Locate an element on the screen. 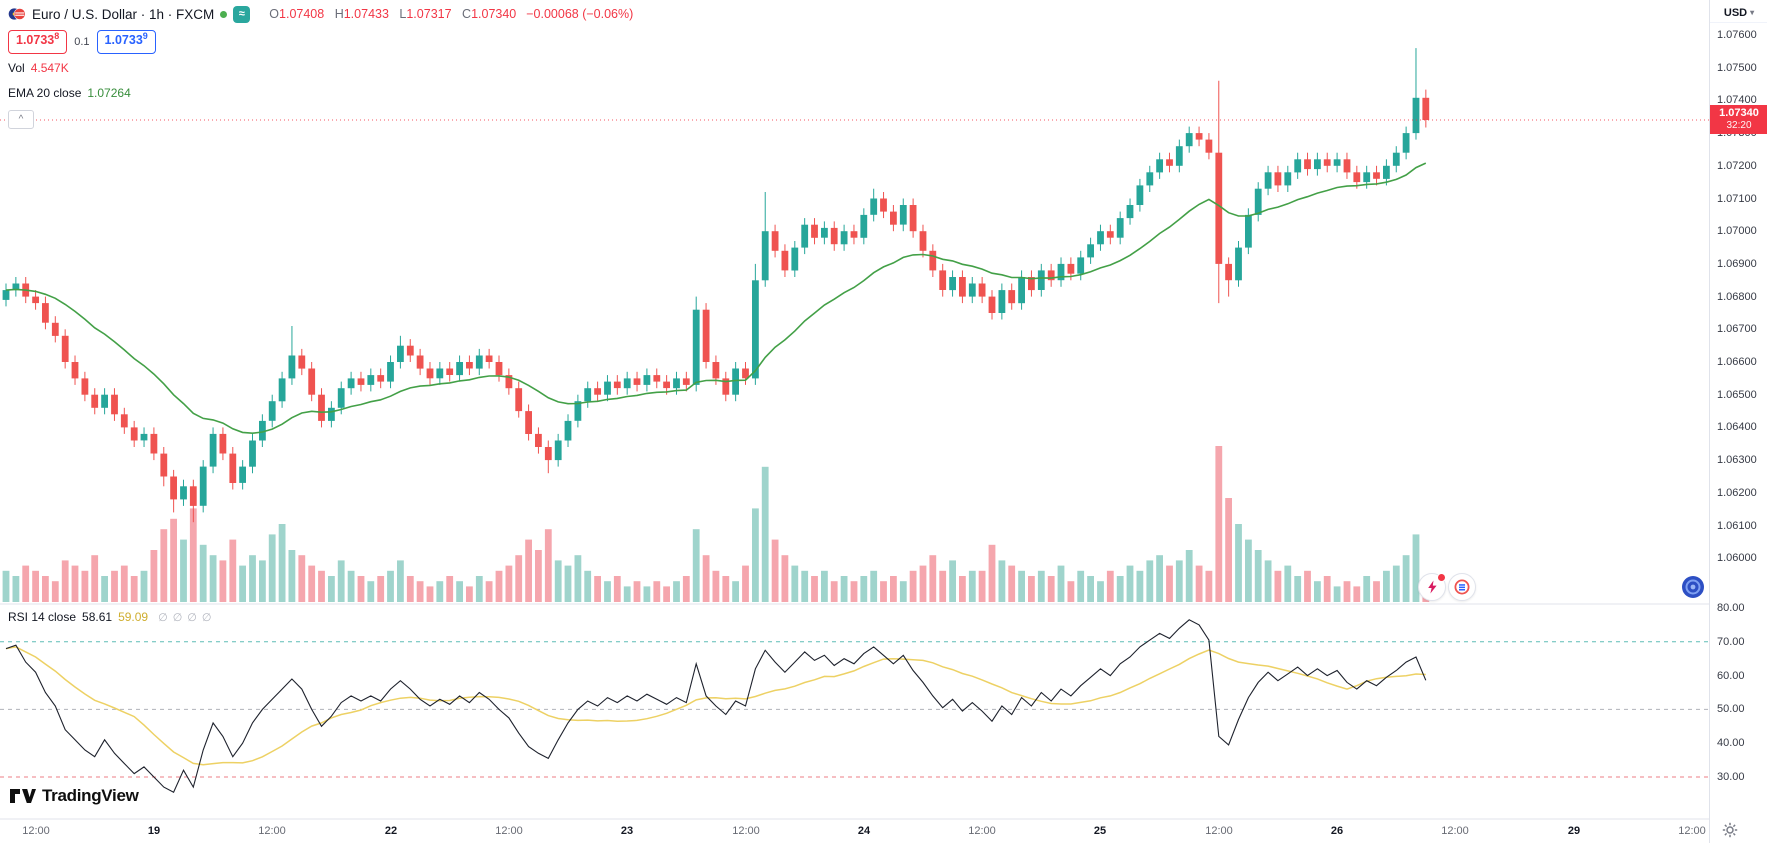  time-axis-label: 25 is located at coordinates (1100, 831).